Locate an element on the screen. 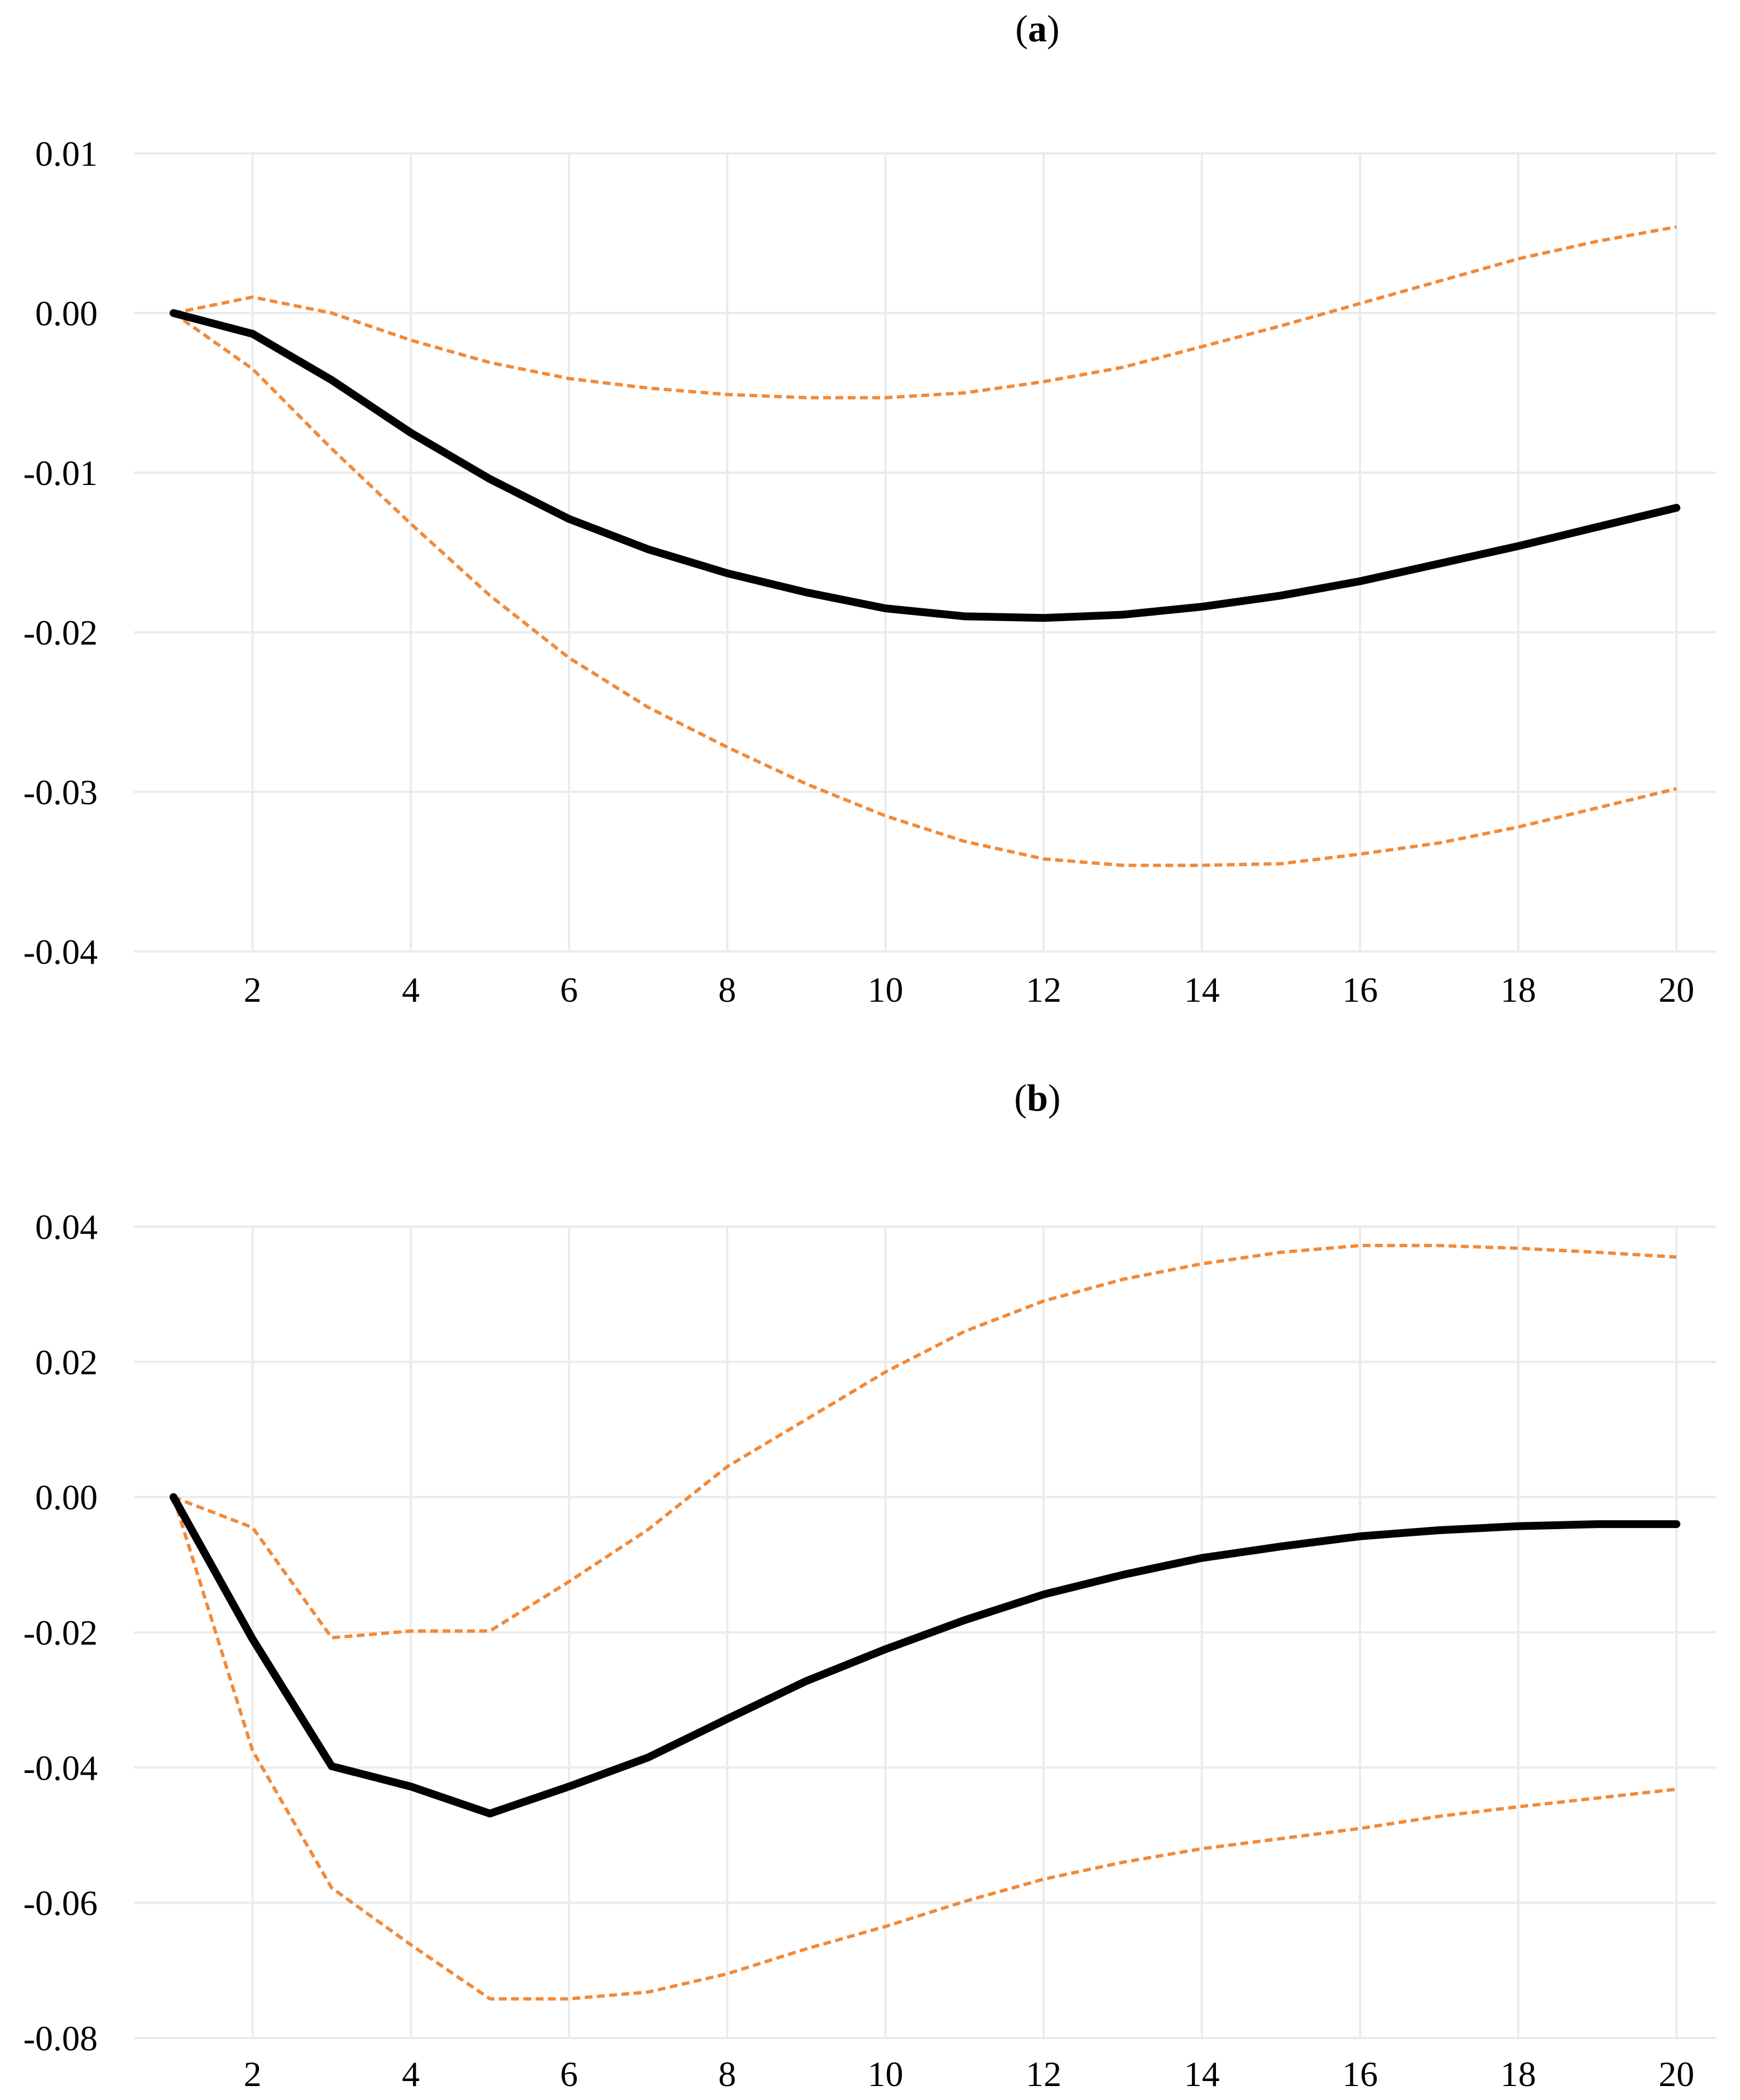  panel-a-x-tick-label: 10 is located at coordinates (885, 990).